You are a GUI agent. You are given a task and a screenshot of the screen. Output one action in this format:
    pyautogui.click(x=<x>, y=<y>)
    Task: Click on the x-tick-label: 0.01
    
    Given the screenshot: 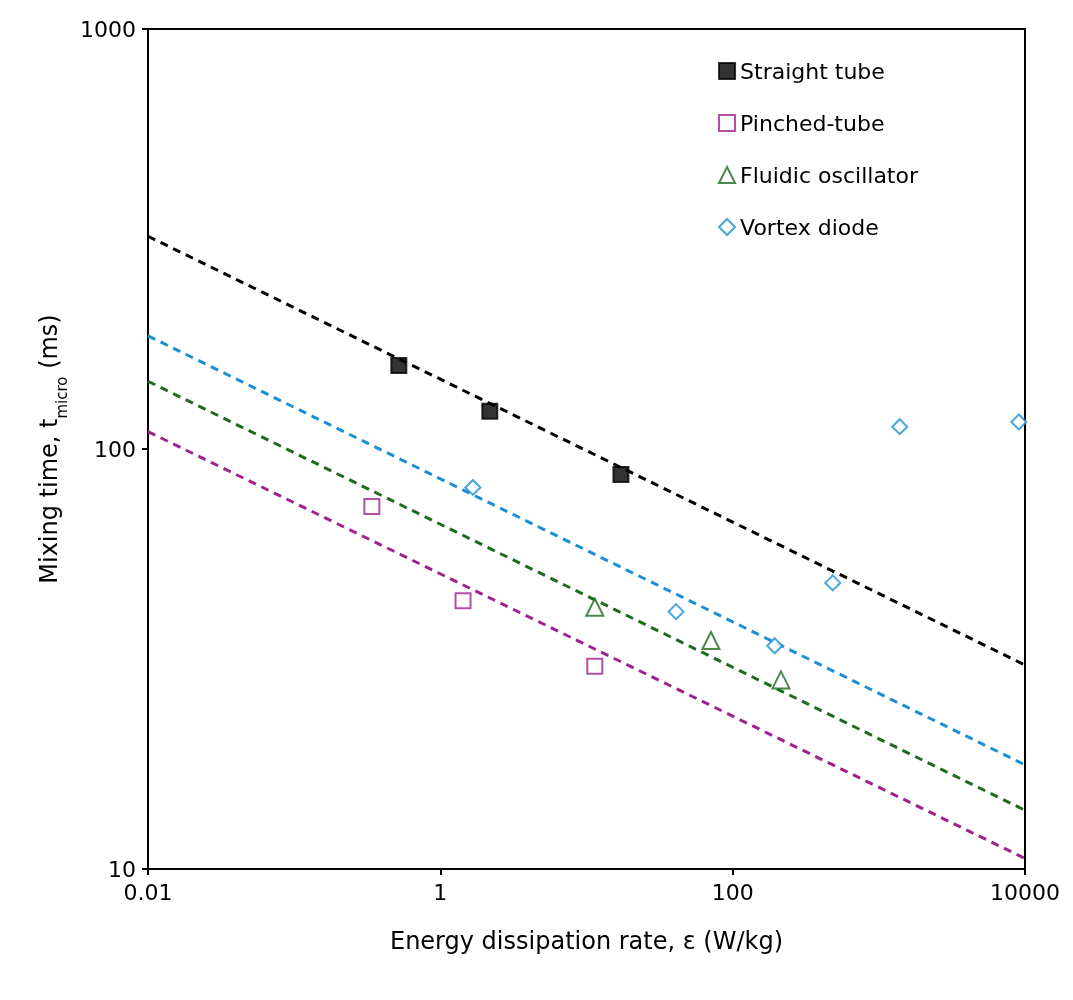 What is the action you would take?
    pyautogui.click(x=148, y=892)
    